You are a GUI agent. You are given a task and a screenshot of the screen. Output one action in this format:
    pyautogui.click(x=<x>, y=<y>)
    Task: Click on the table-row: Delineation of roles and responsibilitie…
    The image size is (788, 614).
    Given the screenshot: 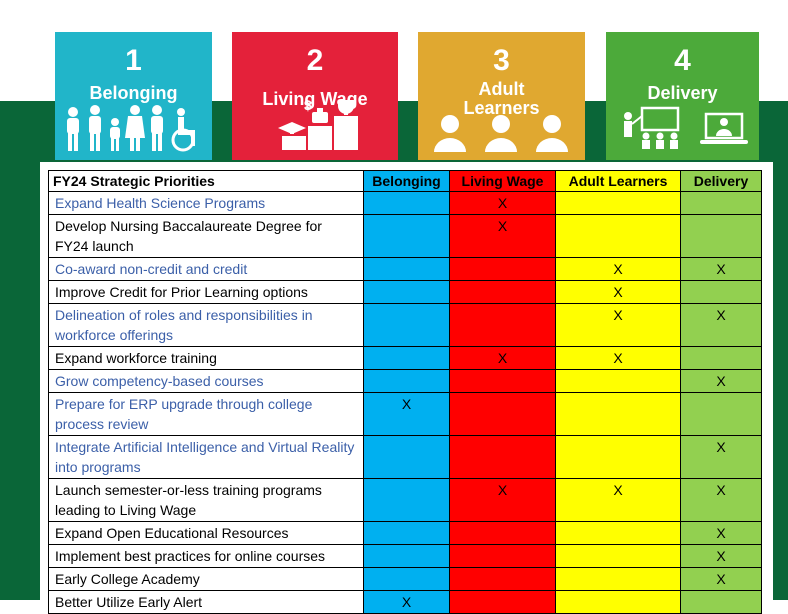 What is the action you would take?
    pyautogui.click(x=405, y=325)
    